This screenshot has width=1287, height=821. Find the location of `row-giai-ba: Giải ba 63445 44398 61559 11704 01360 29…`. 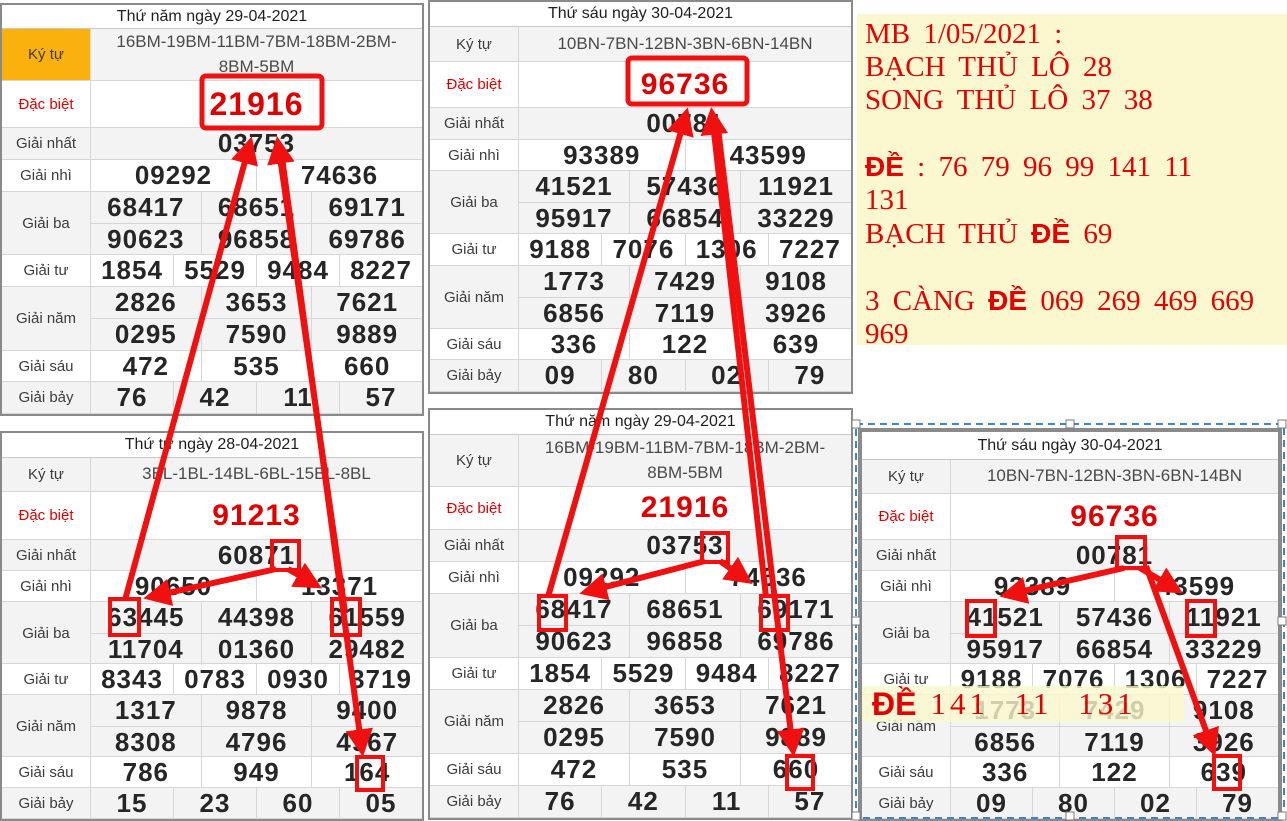

row-giai-ba: Giải ba 63445 44398 61559 11704 01360 29… is located at coordinates (212, 633).